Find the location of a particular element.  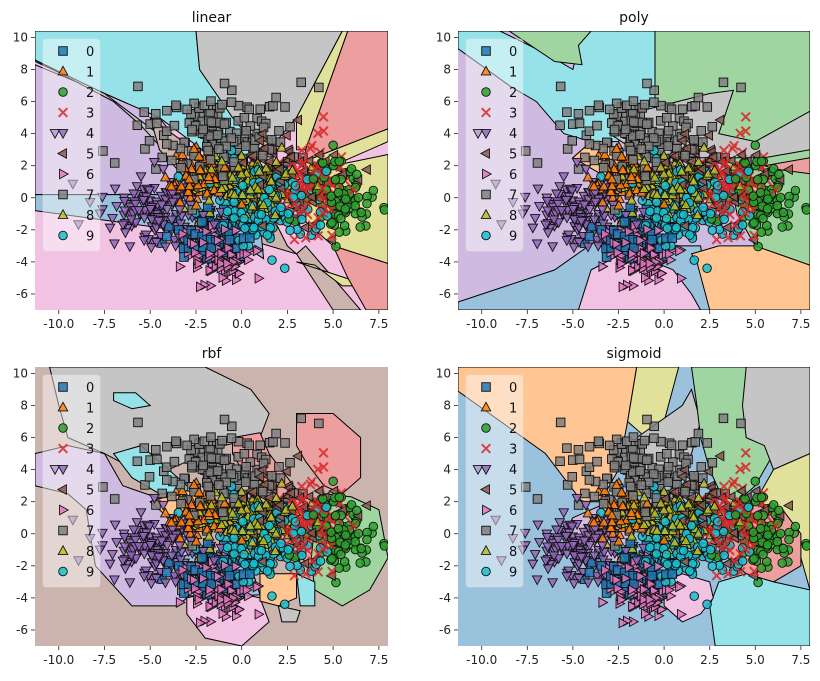

legend-label: 1 is located at coordinates (90, 409).